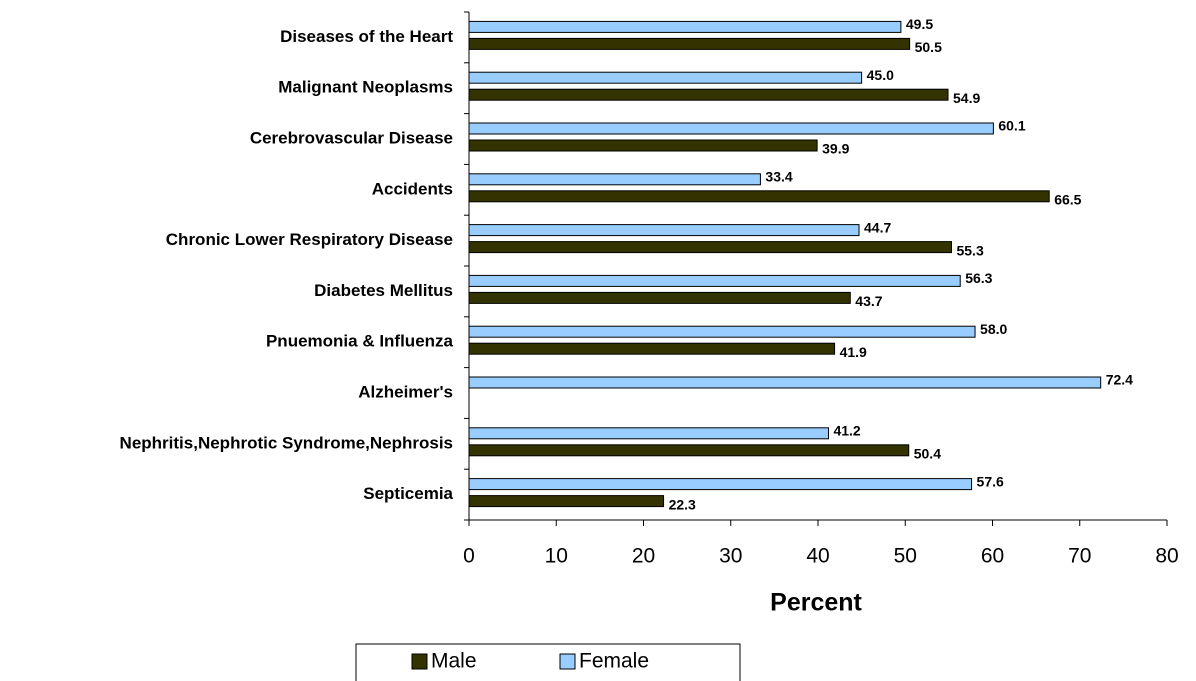  I want to click on category-label: Diabetes Mellitus, so click(383, 290).